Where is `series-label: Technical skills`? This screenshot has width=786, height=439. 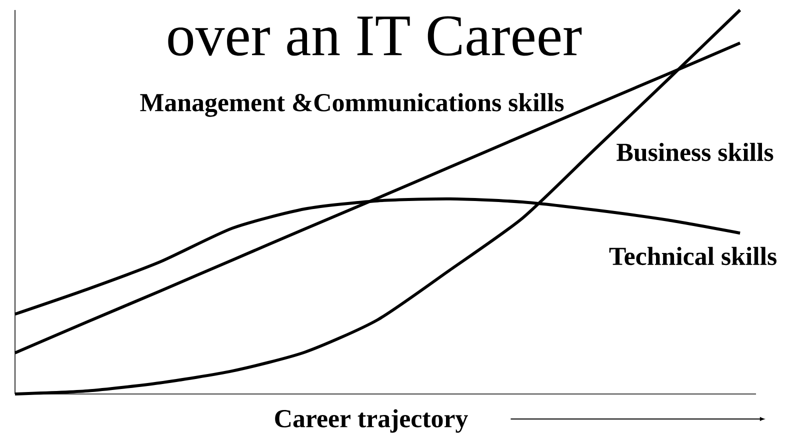
series-label: Technical skills is located at coordinates (692, 256).